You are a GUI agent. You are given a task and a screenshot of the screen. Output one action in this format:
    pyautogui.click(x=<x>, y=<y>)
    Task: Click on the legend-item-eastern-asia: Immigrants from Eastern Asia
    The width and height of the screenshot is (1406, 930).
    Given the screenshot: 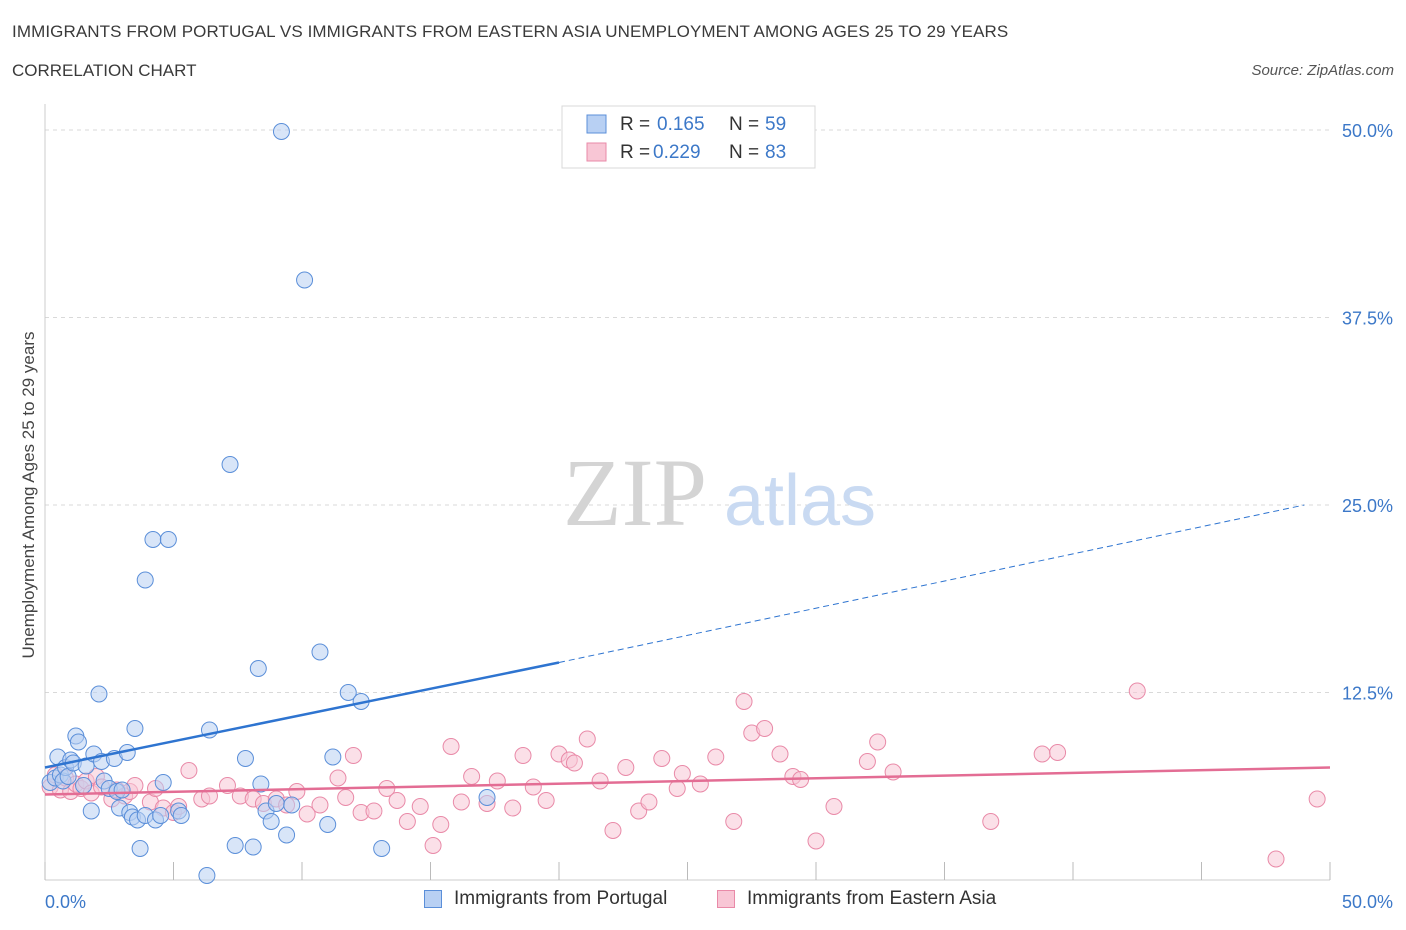 What is the action you would take?
    pyautogui.click(x=856, y=899)
    